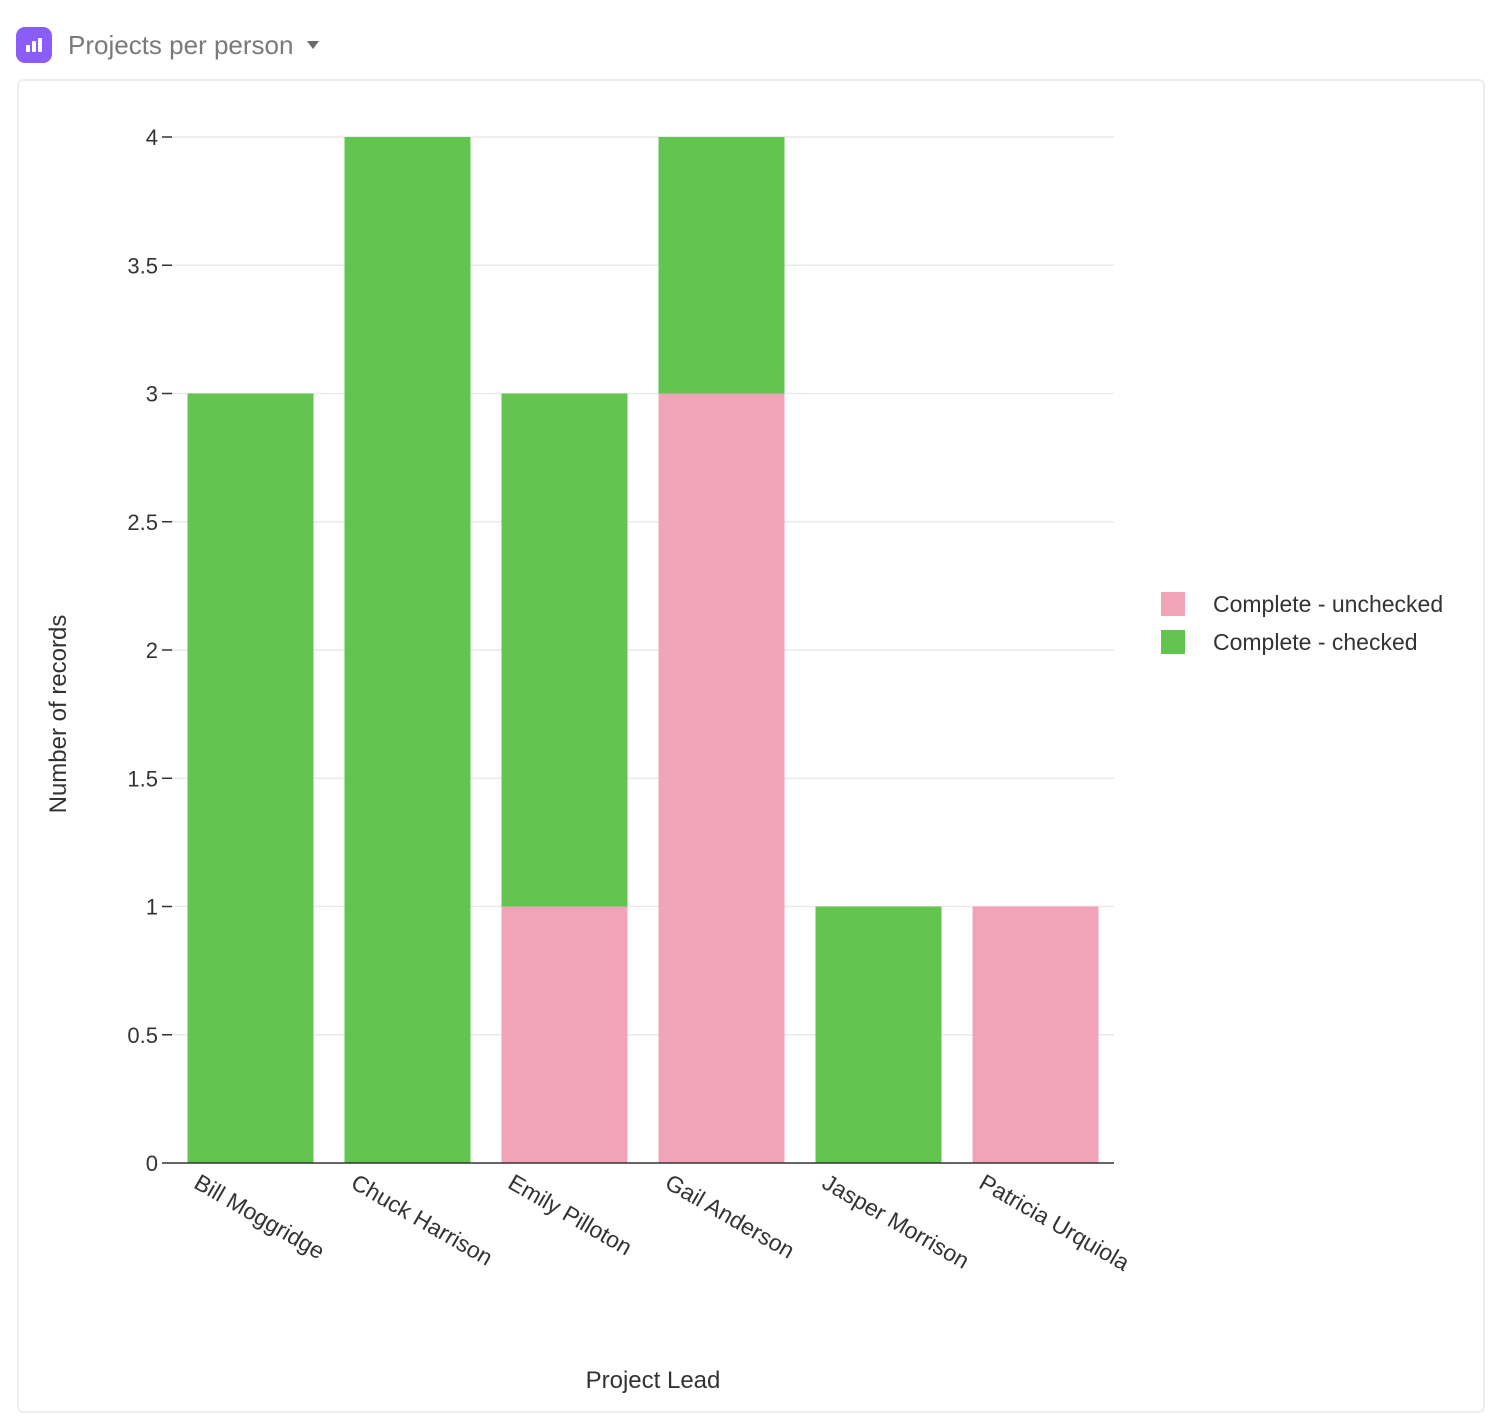 This screenshot has height=1428, width=1508. I want to click on x-tick-label: Jasper Morrison, so click(896, 1221).